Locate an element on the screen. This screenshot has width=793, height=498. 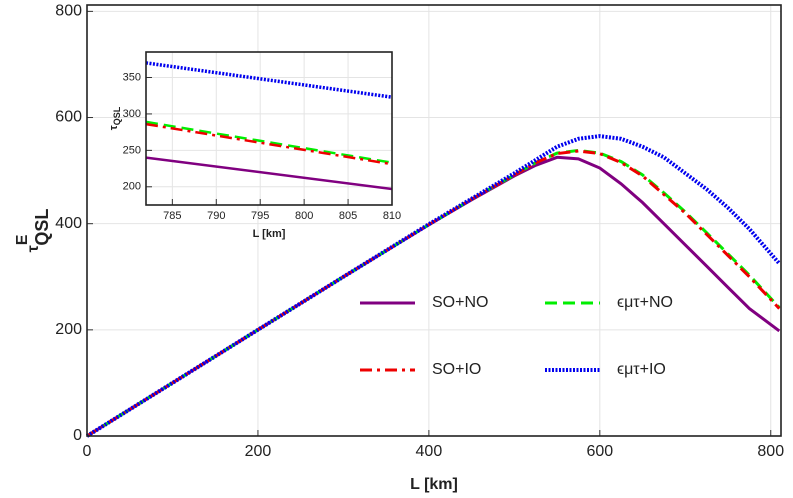
y-tick-label: 250 is located at coordinates (132, 150).